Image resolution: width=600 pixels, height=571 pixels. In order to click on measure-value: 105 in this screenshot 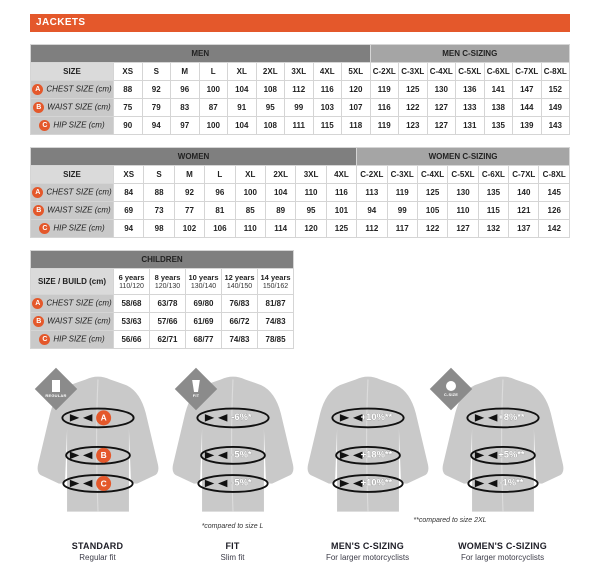, I will do `click(432, 210)`.